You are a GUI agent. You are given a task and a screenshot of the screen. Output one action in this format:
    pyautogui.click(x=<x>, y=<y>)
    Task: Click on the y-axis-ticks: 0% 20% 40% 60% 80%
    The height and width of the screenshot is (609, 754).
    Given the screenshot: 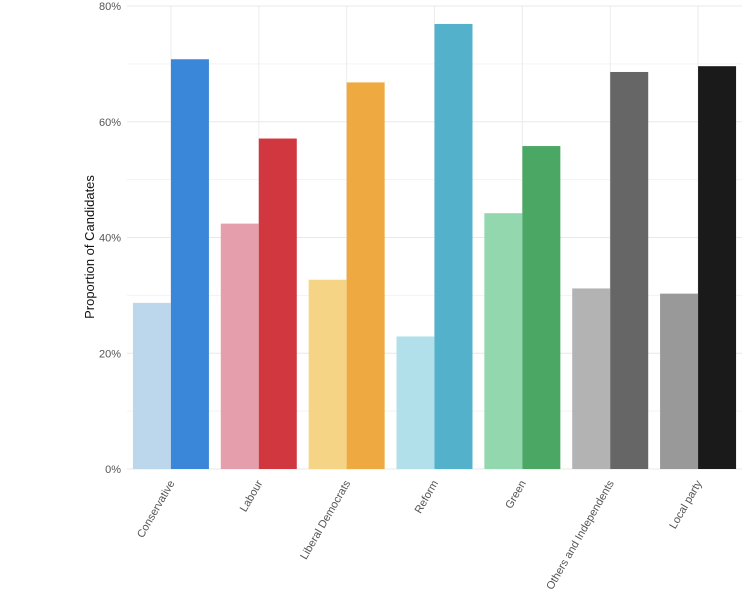 What is the action you would take?
    pyautogui.click(x=110, y=238)
    